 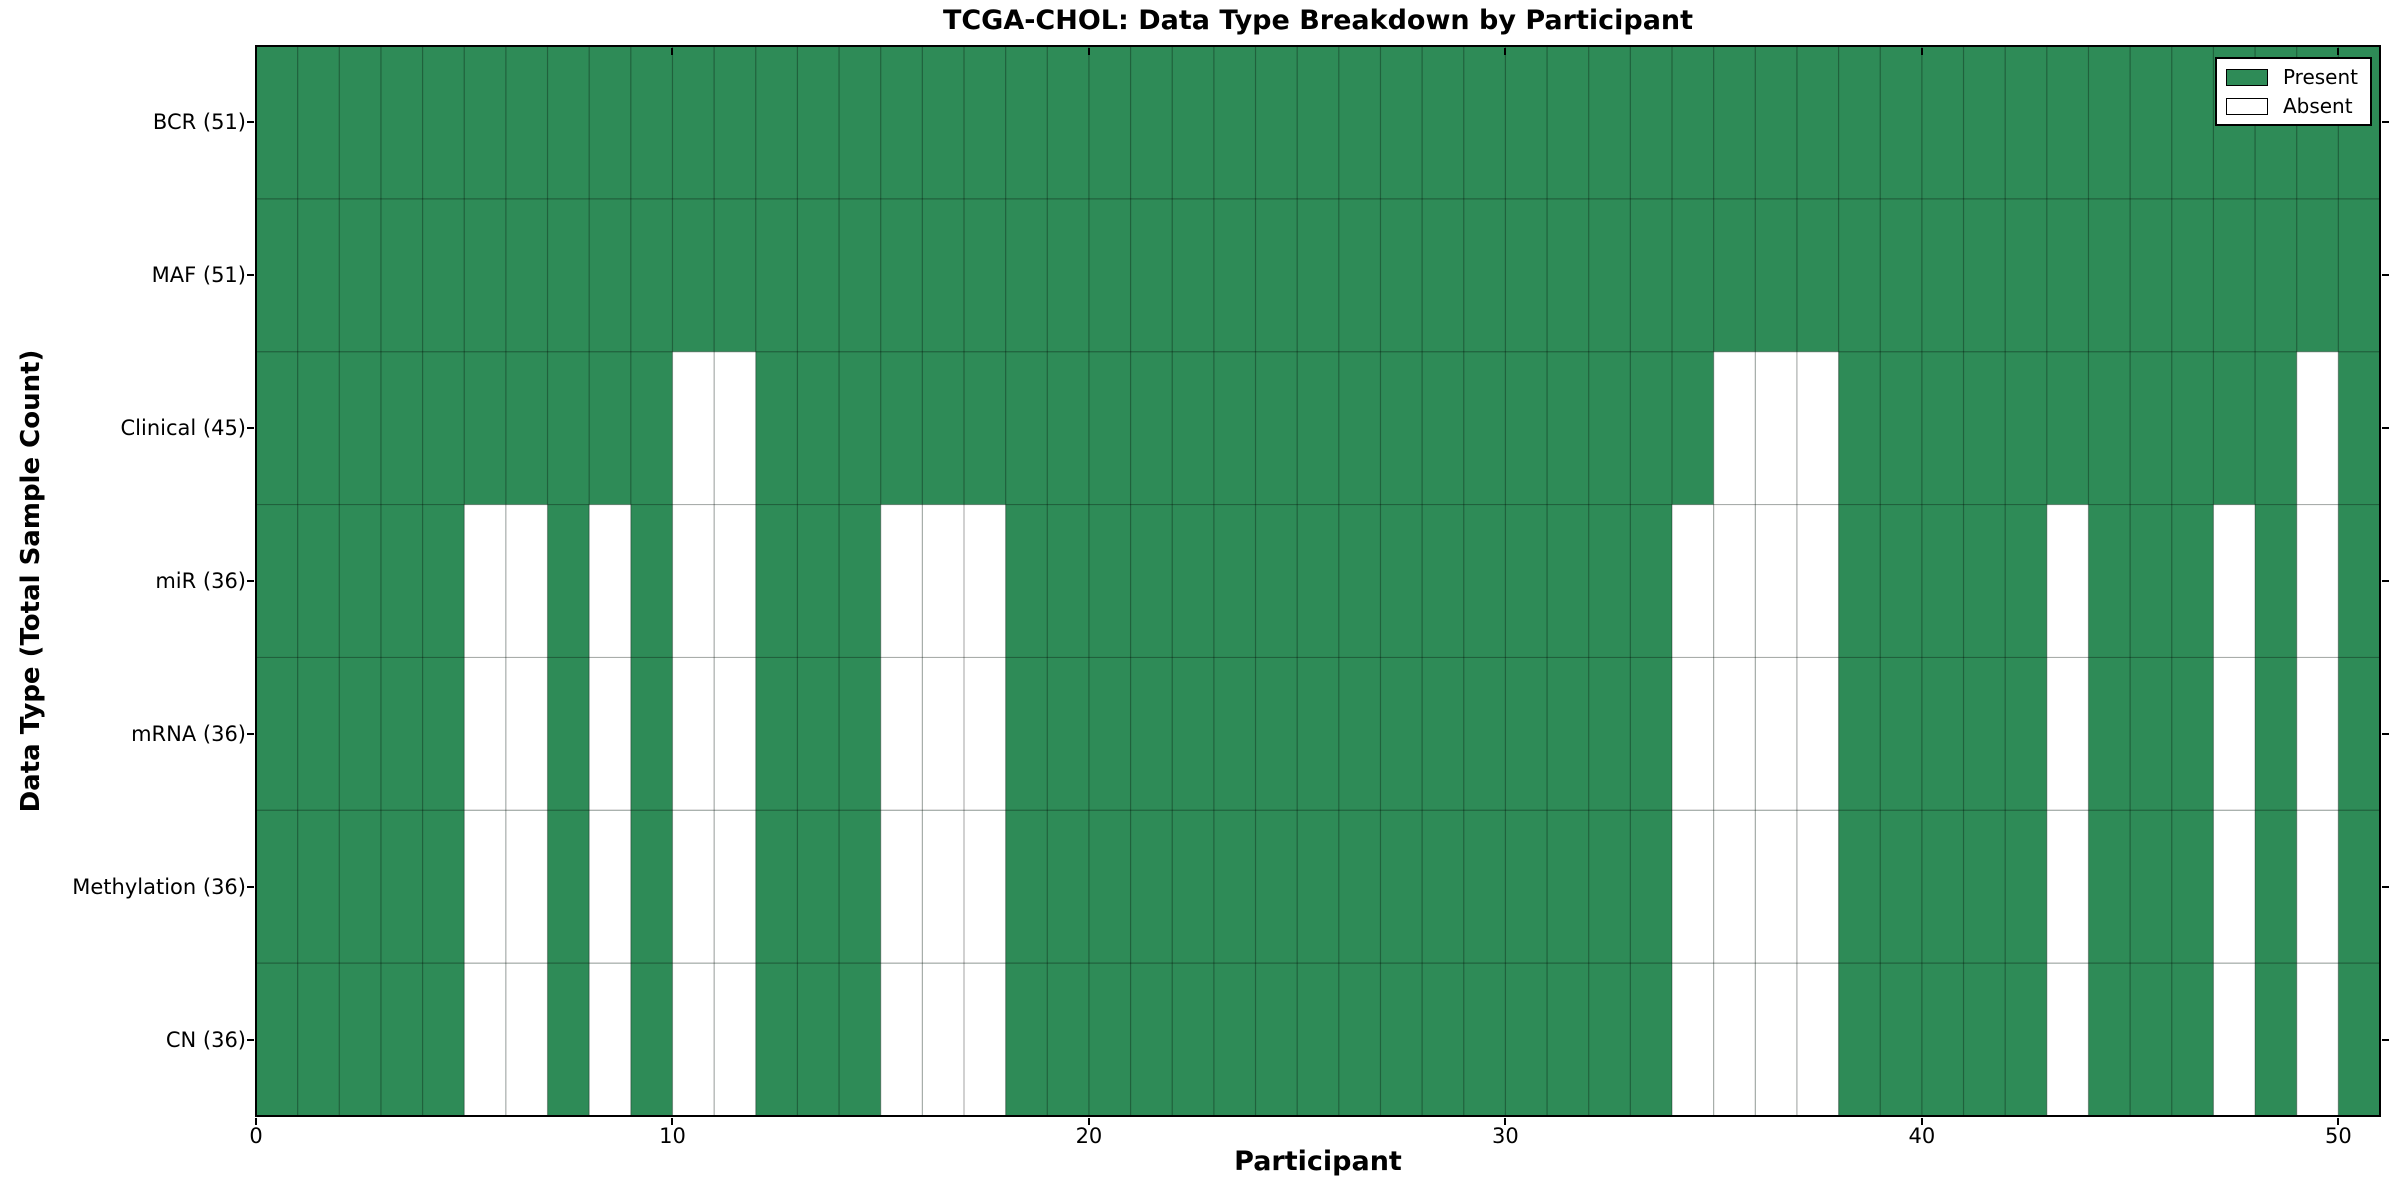 What do you see at coordinates (2246, 106) in the screenshot?
I see `absent-swatch-icon` at bounding box center [2246, 106].